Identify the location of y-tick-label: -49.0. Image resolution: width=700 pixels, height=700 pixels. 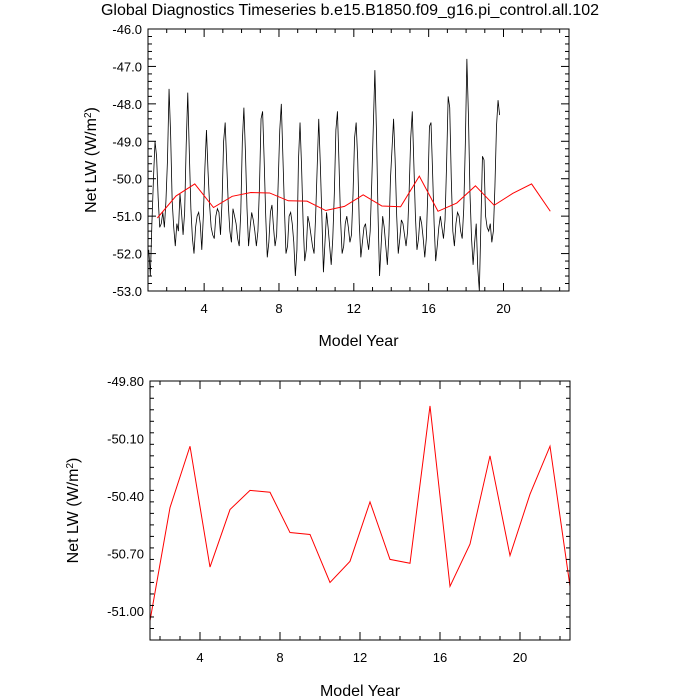
(127, 141).